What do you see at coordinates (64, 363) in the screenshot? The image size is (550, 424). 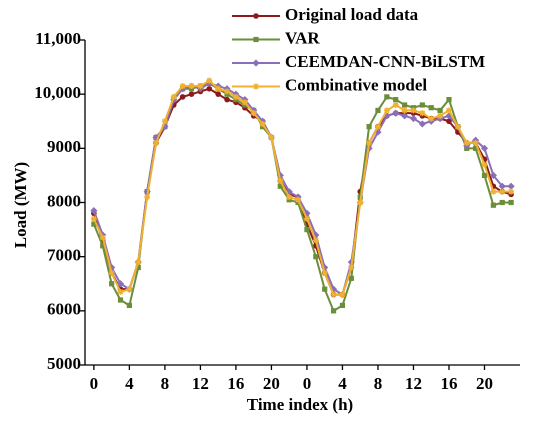 I see `y-tick-label: 5000` at bounding box center [64, 363].